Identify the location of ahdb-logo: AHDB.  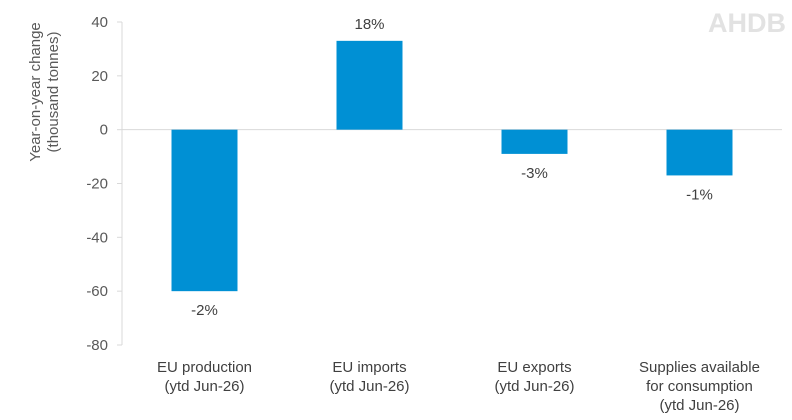
(747, 23).